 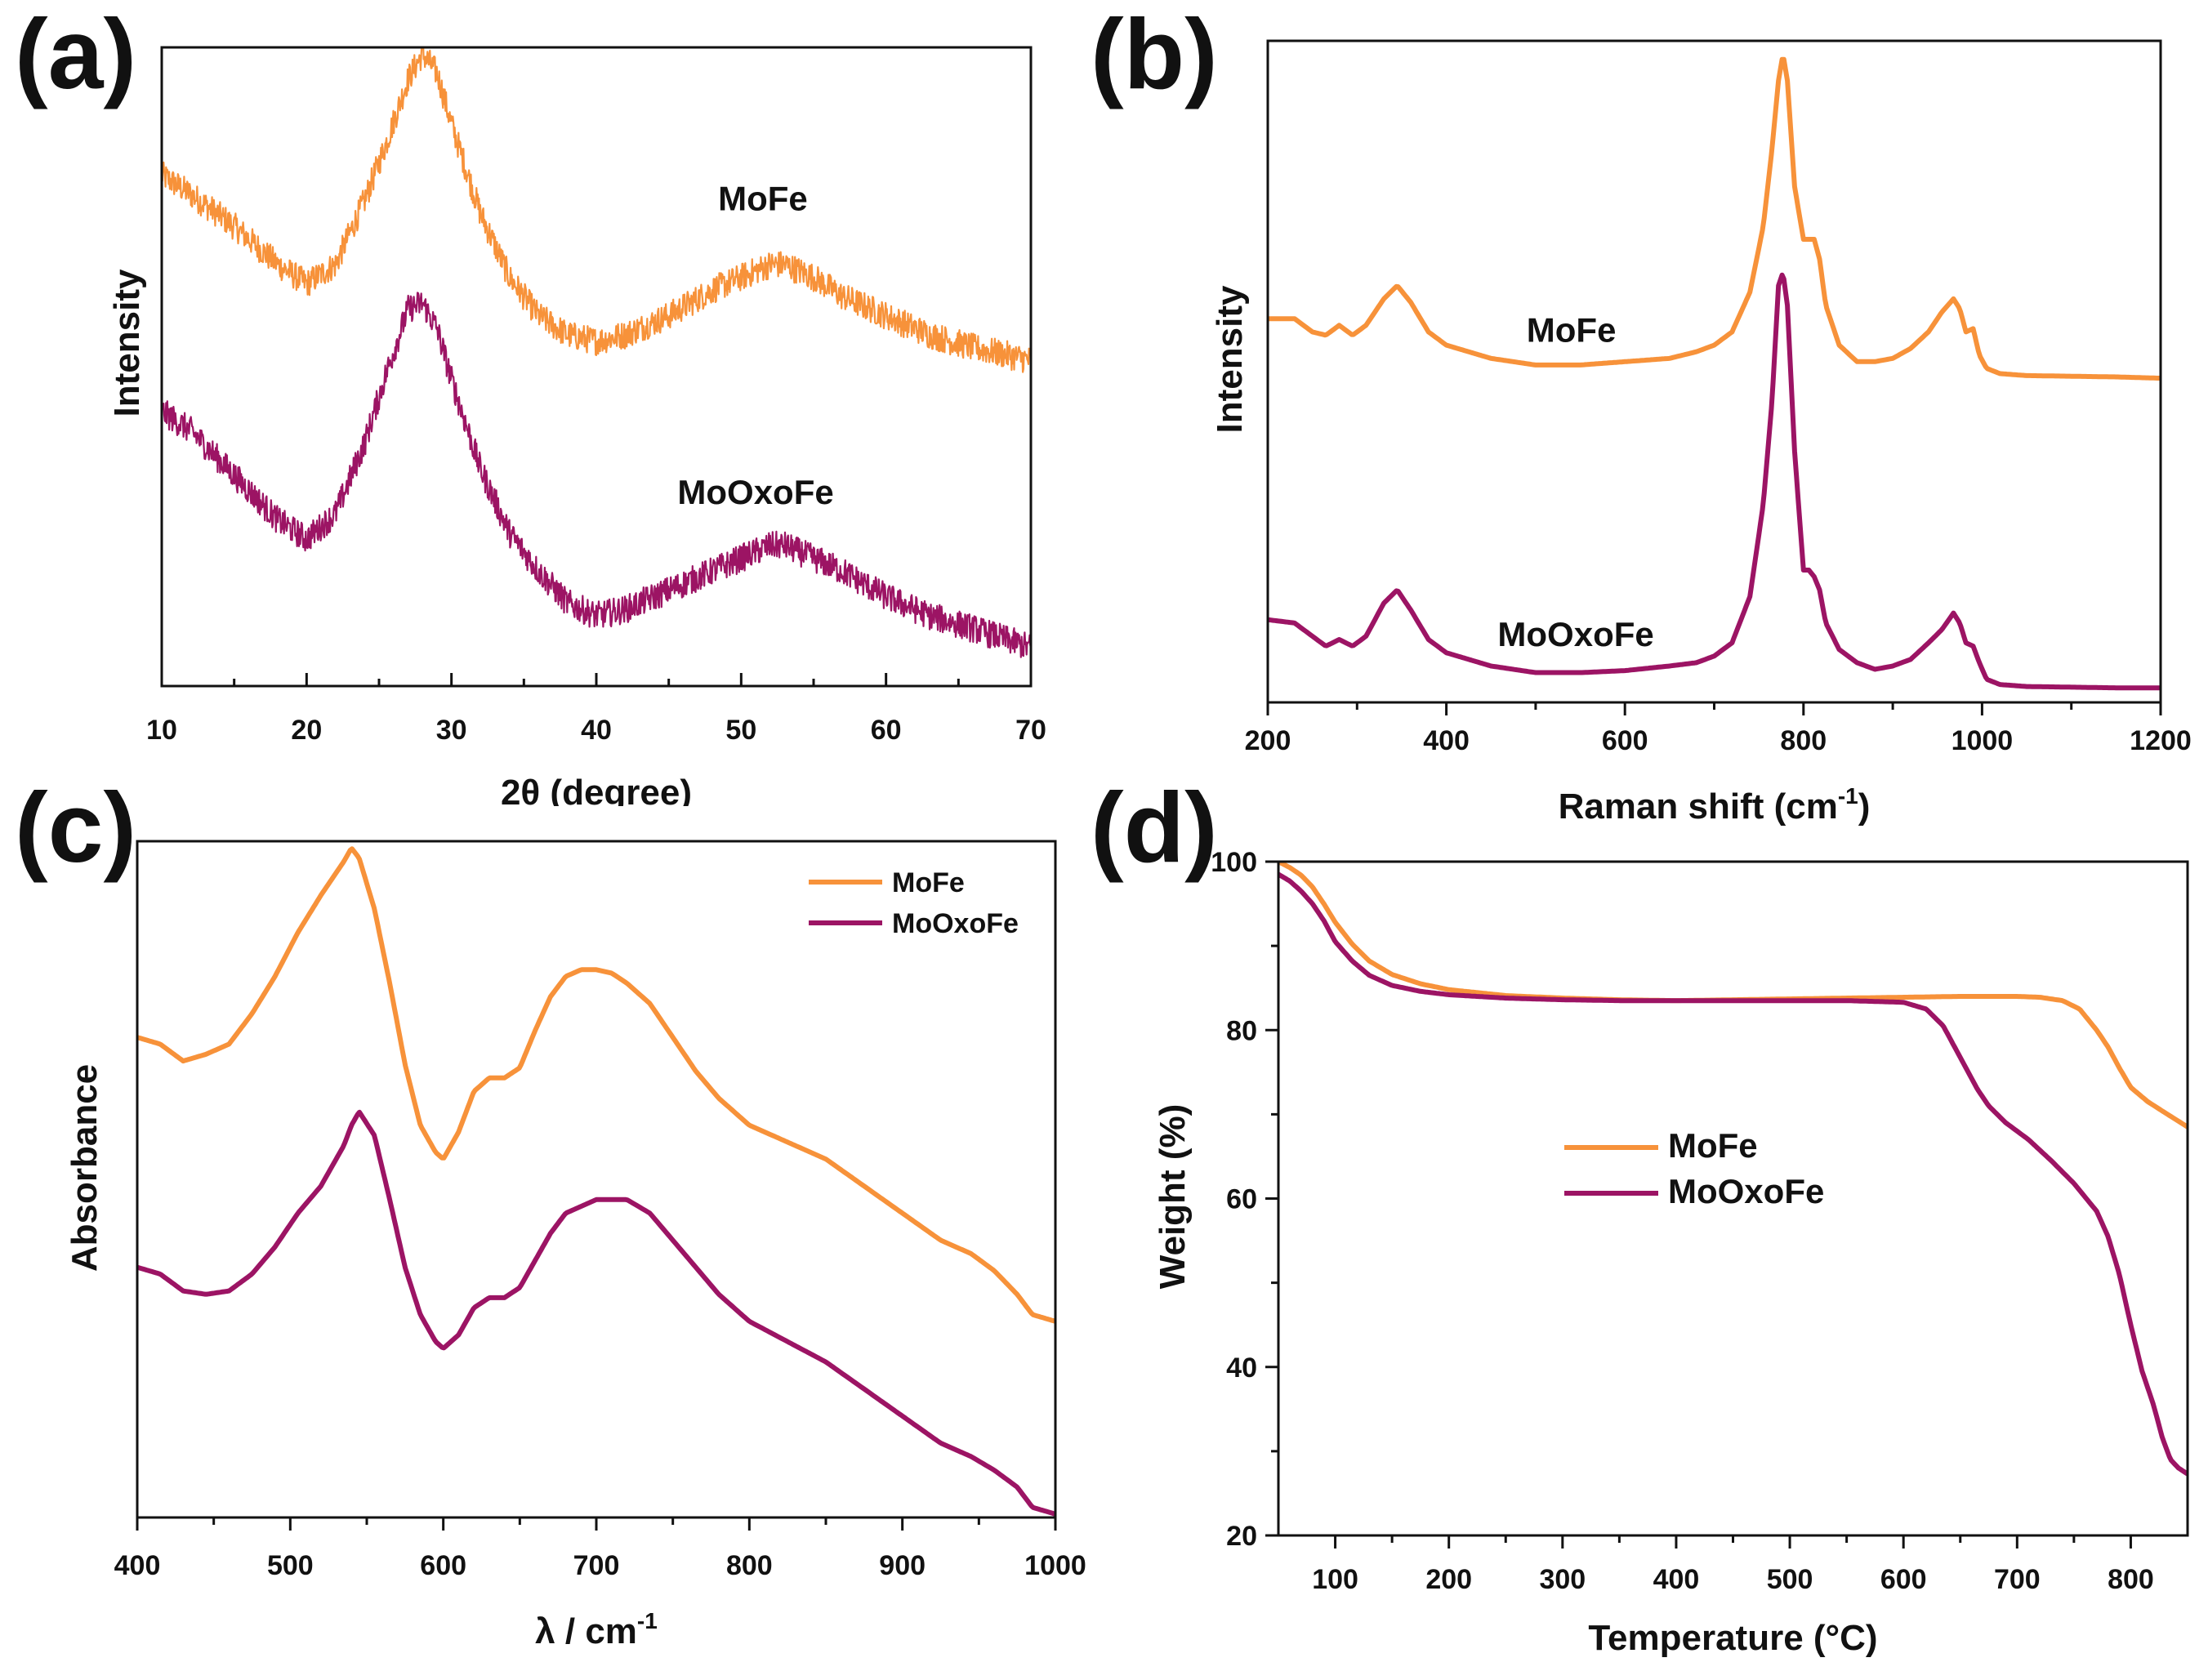 What do you see at coordinates (85, 1168) in the screenshot?
I see `y-axis-label: Absorbance` at bounding box center [85, 1168].